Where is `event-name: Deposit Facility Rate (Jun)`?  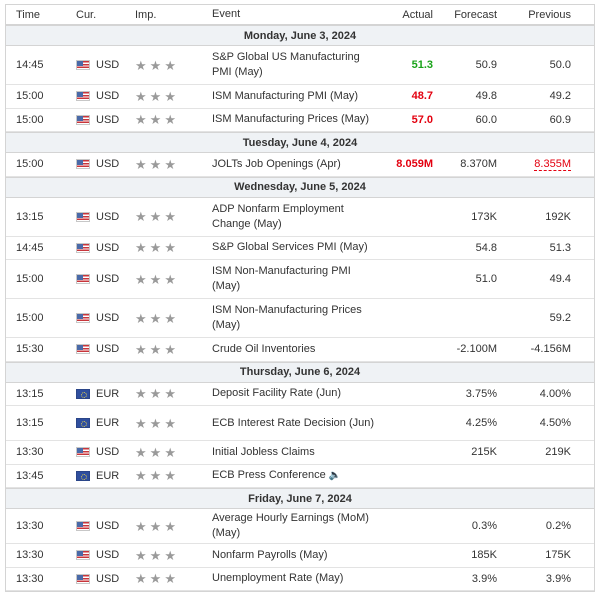
event-name: Deposit Facility Rate (Jun) is located at coordinates (295, 393).